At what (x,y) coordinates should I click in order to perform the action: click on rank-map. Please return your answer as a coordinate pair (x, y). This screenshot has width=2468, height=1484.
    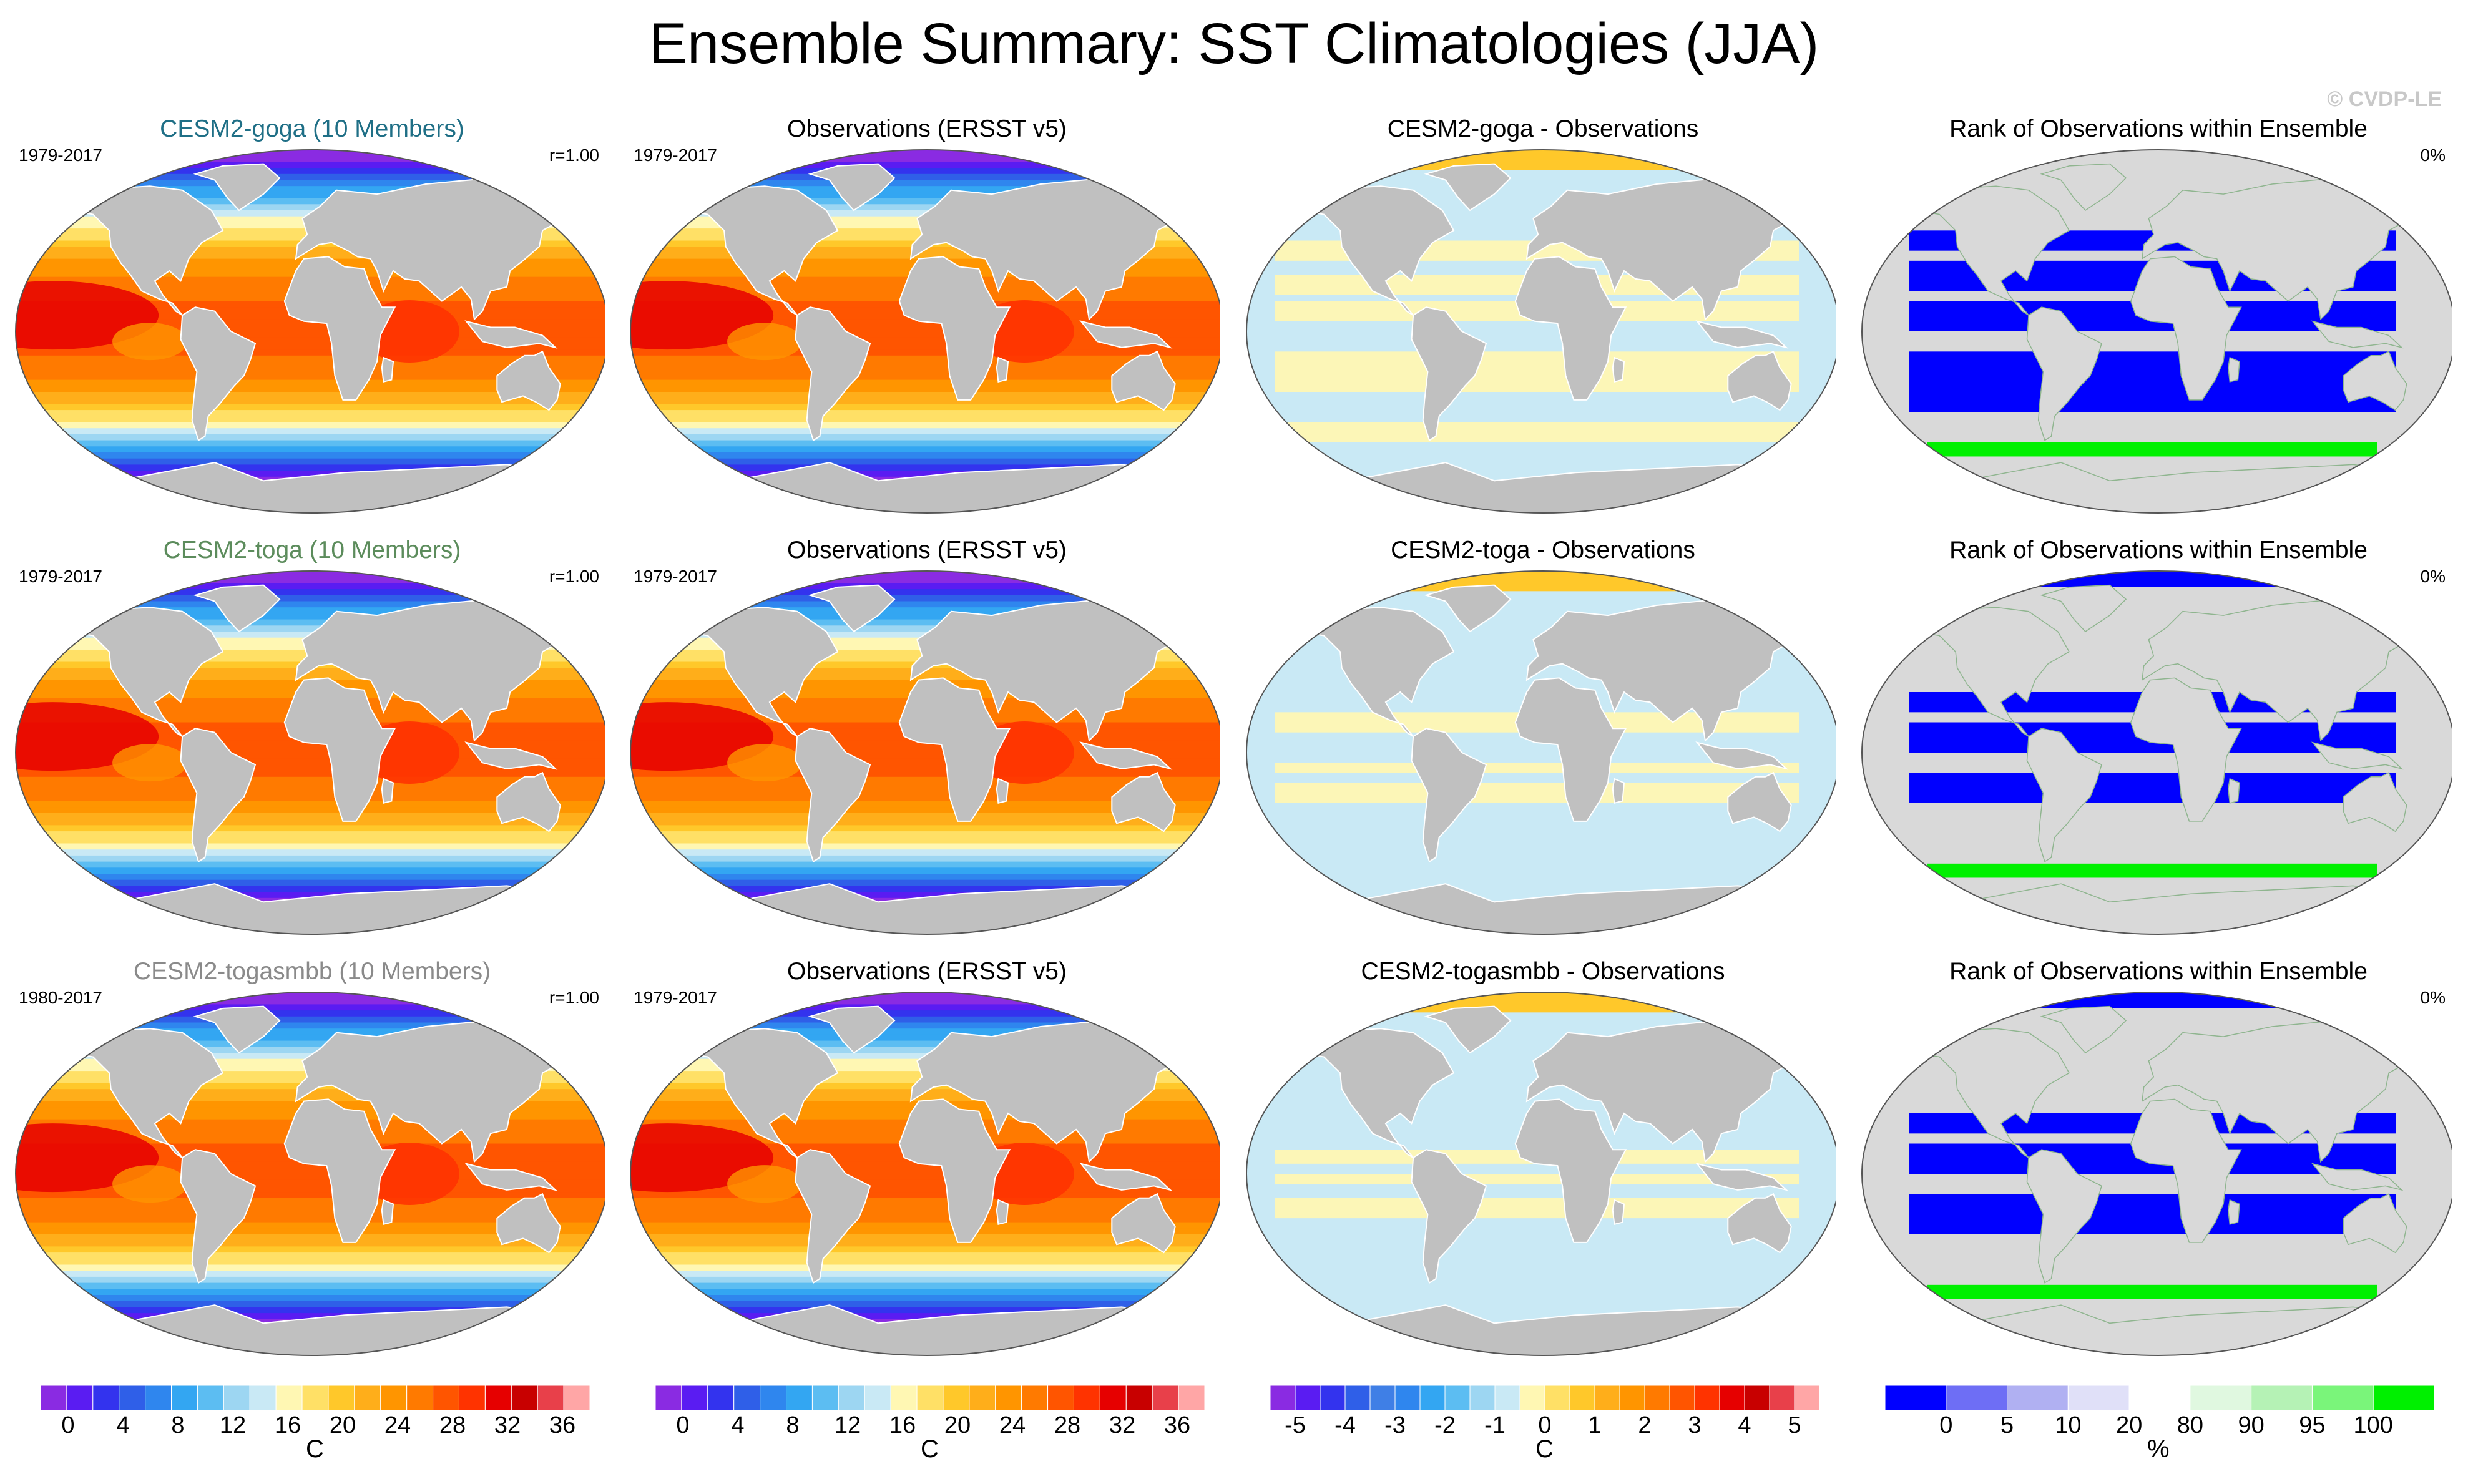
    Looking at the image, I should click on (2157, 752).